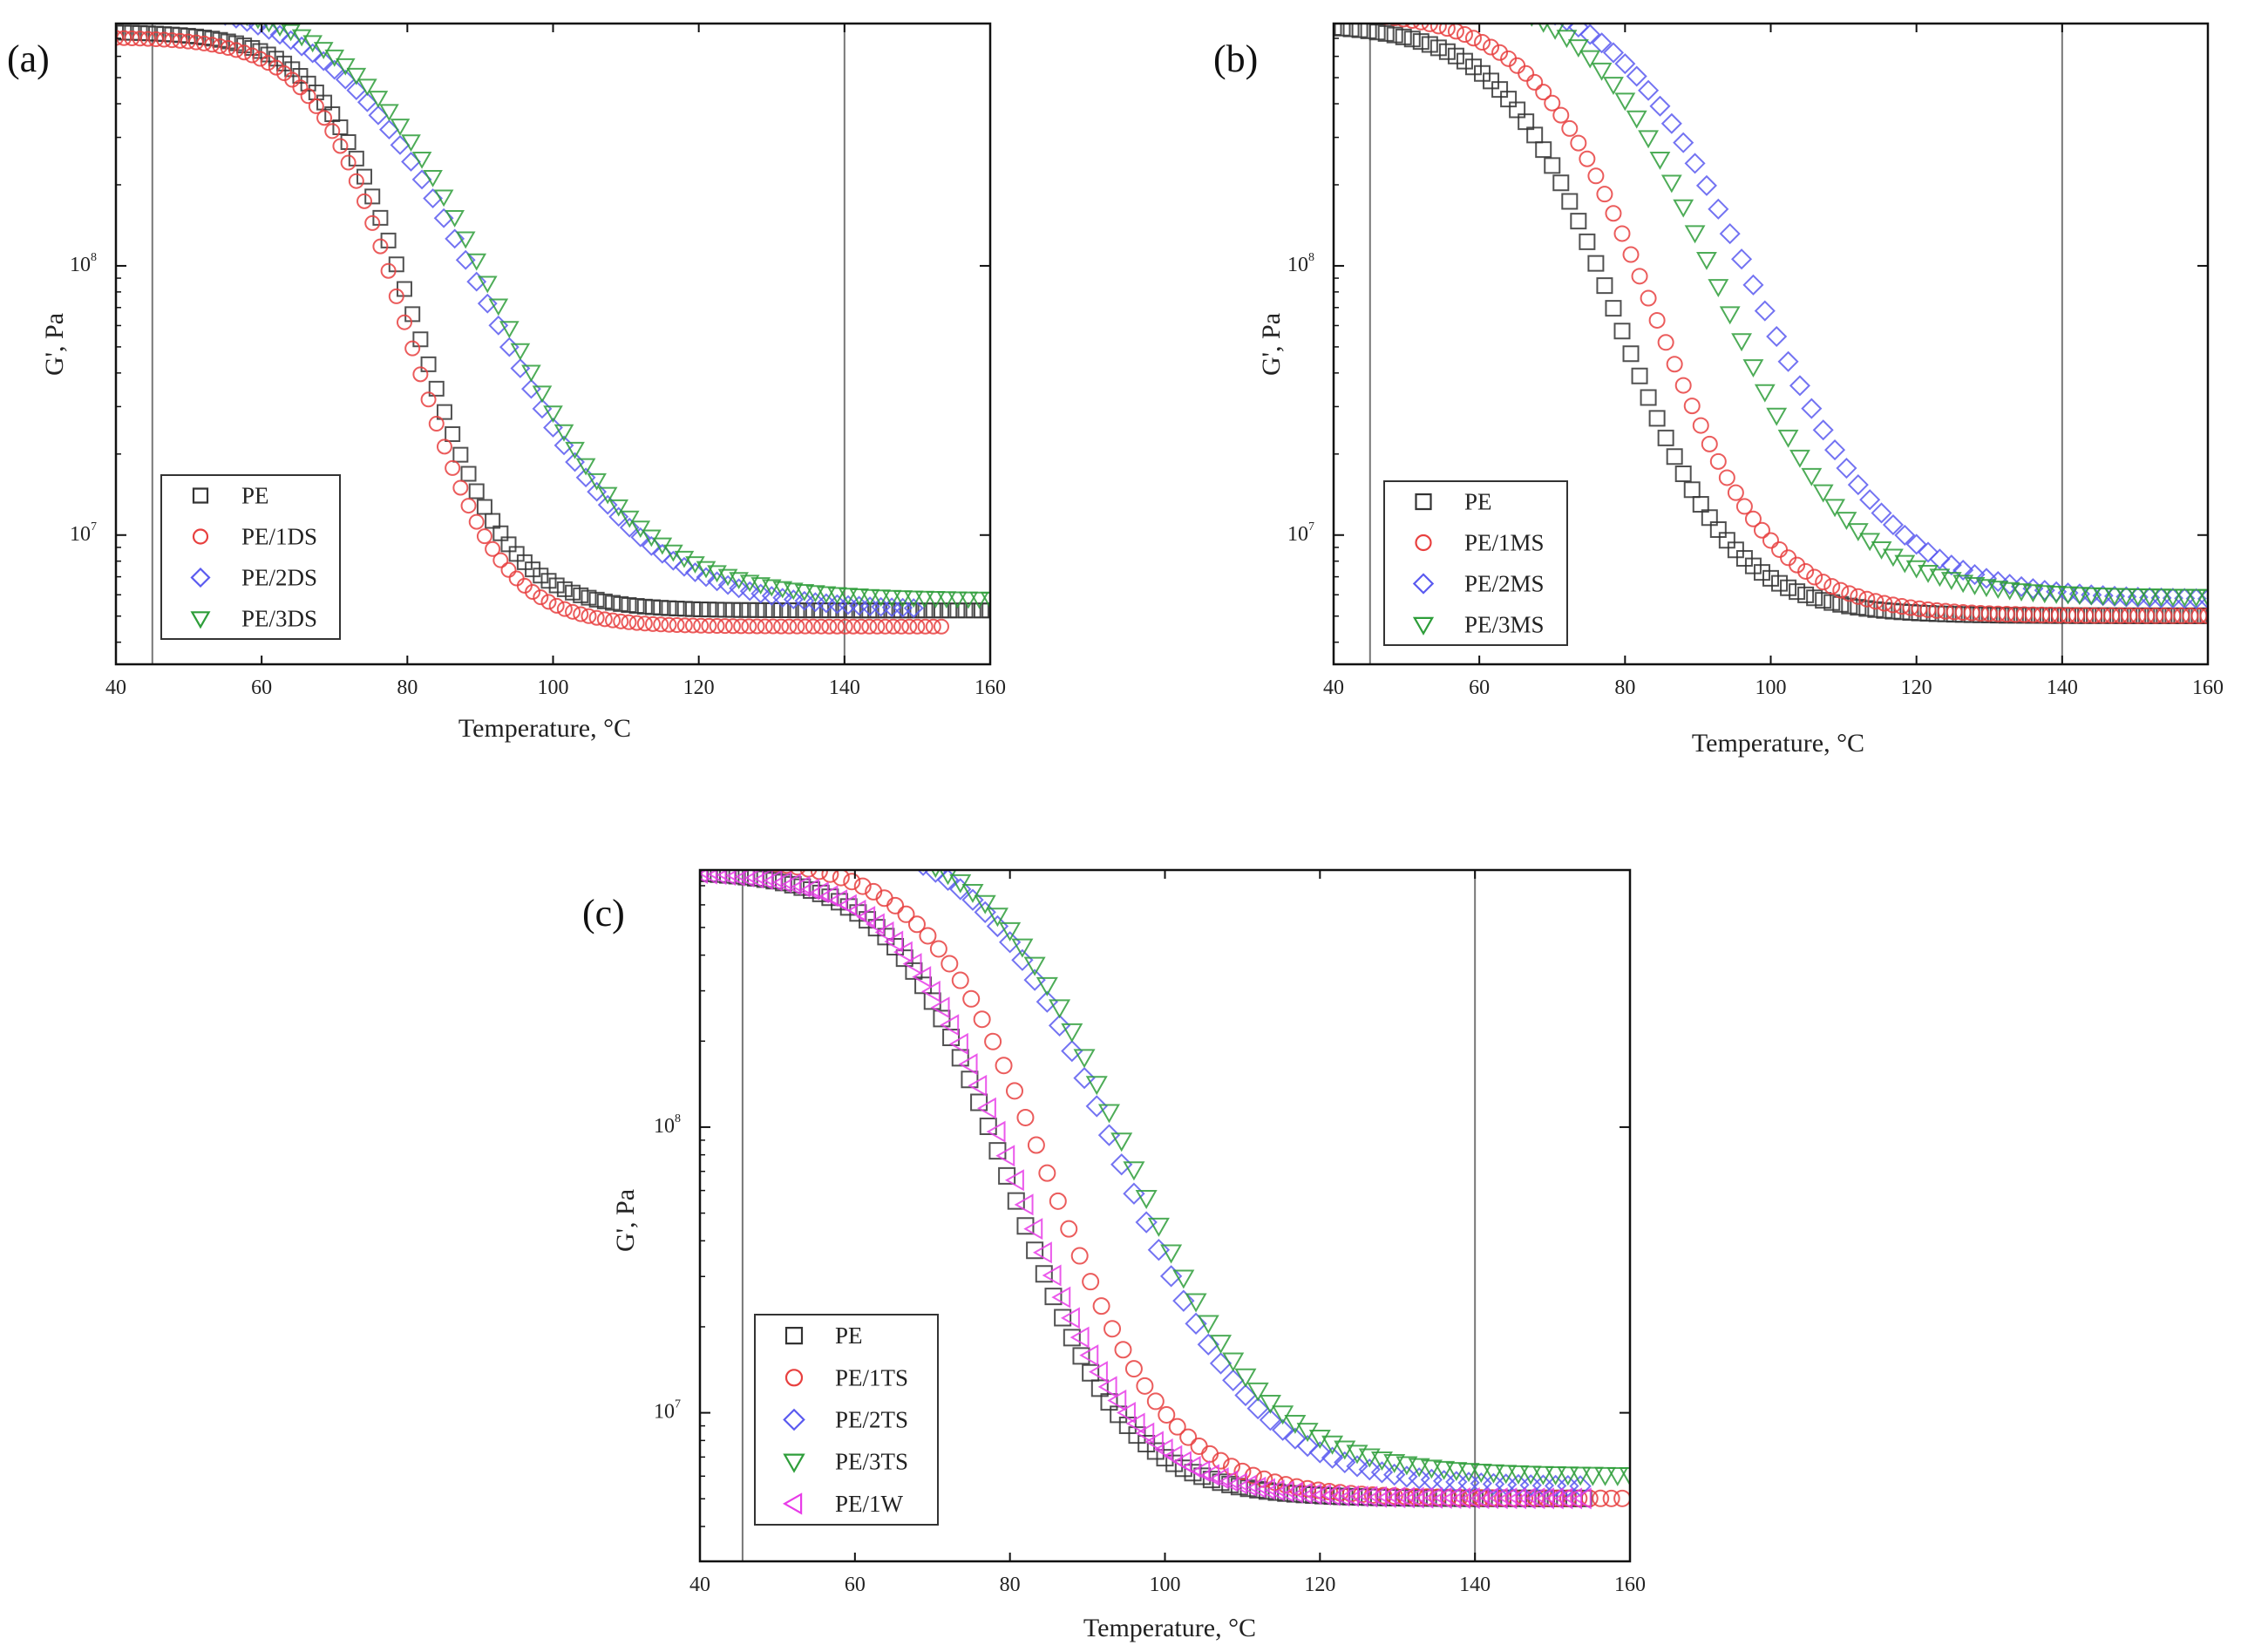  What do you see at coordinates (200, 620) in the screenshot?
I see `legend-marker` at bounding box center [200, 620].